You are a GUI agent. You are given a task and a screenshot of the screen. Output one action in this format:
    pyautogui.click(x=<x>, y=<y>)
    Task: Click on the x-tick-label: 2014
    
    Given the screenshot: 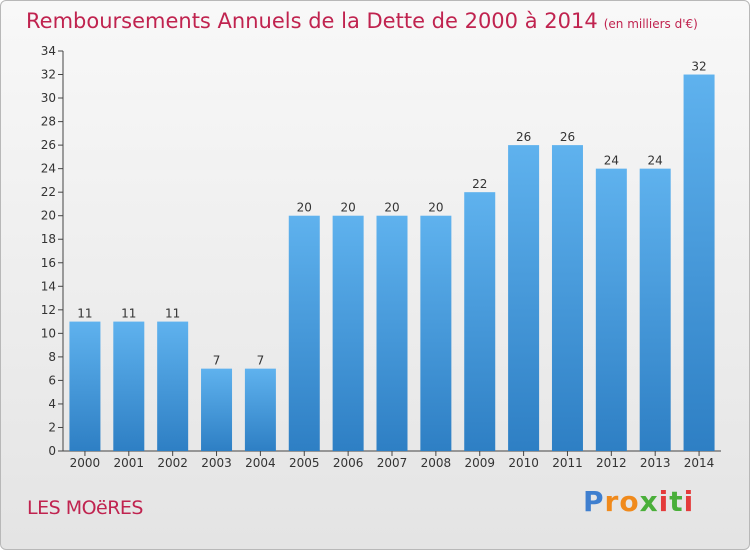 What is the action you would take?
    pyautogui.click(x=699, y=463)
    